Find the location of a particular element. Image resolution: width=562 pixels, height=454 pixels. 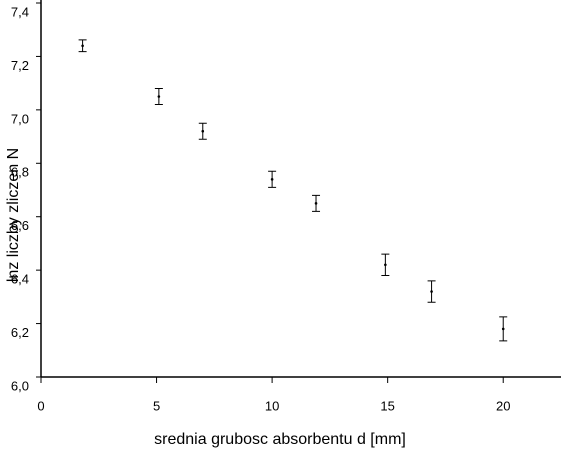

y-tick-label: 7,4 is located at coordinates (20, 11).